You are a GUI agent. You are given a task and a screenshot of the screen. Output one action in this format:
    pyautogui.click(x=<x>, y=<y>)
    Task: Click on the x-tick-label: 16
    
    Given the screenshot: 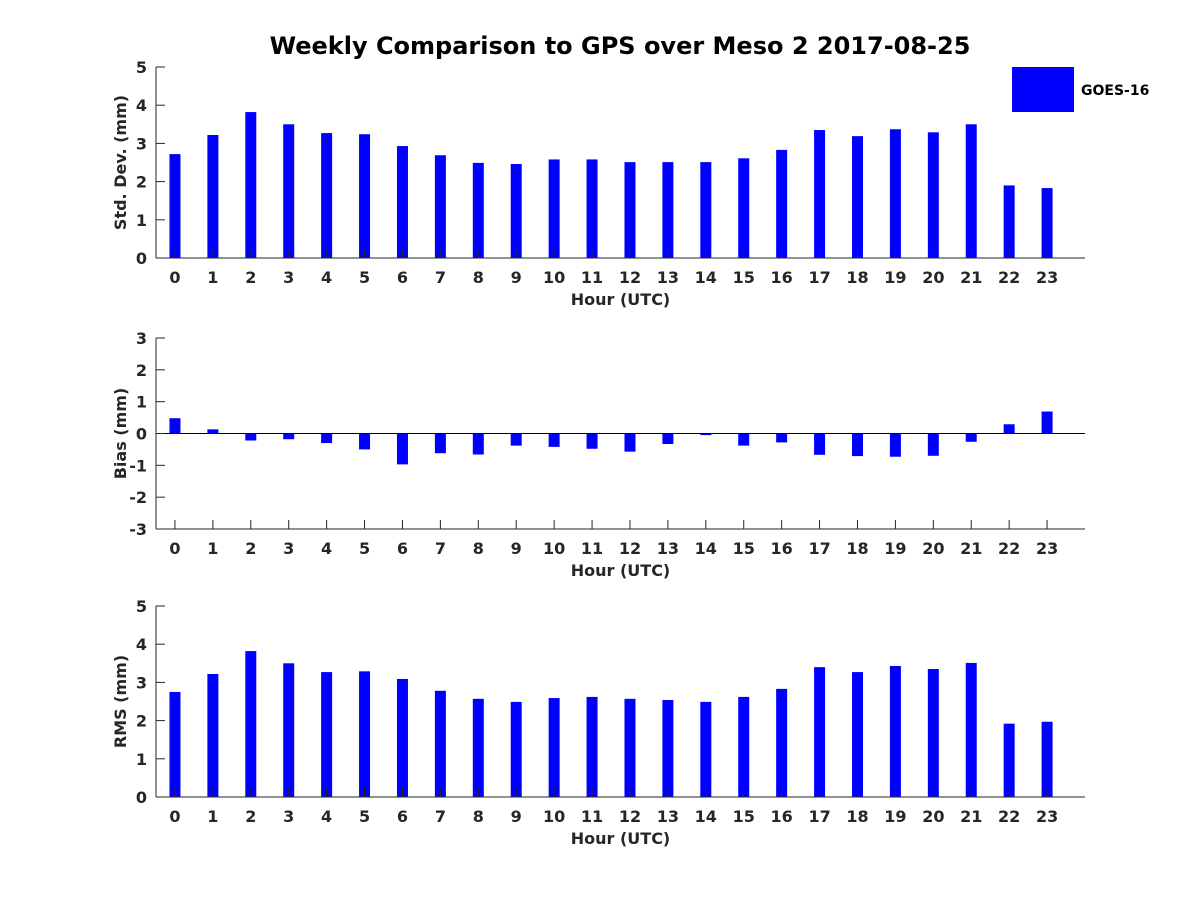 What is the action you would take?
    pyautogui.click(x=782, y=548)
    